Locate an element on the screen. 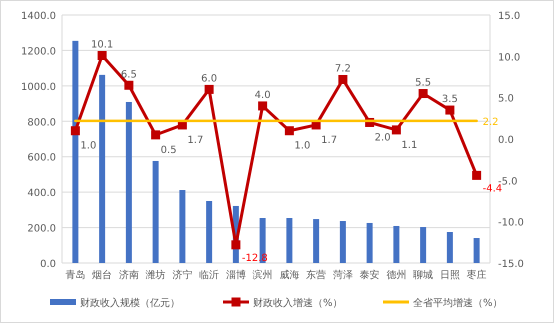  x-tick-label: 威海 is located at coordinates (289, 275).